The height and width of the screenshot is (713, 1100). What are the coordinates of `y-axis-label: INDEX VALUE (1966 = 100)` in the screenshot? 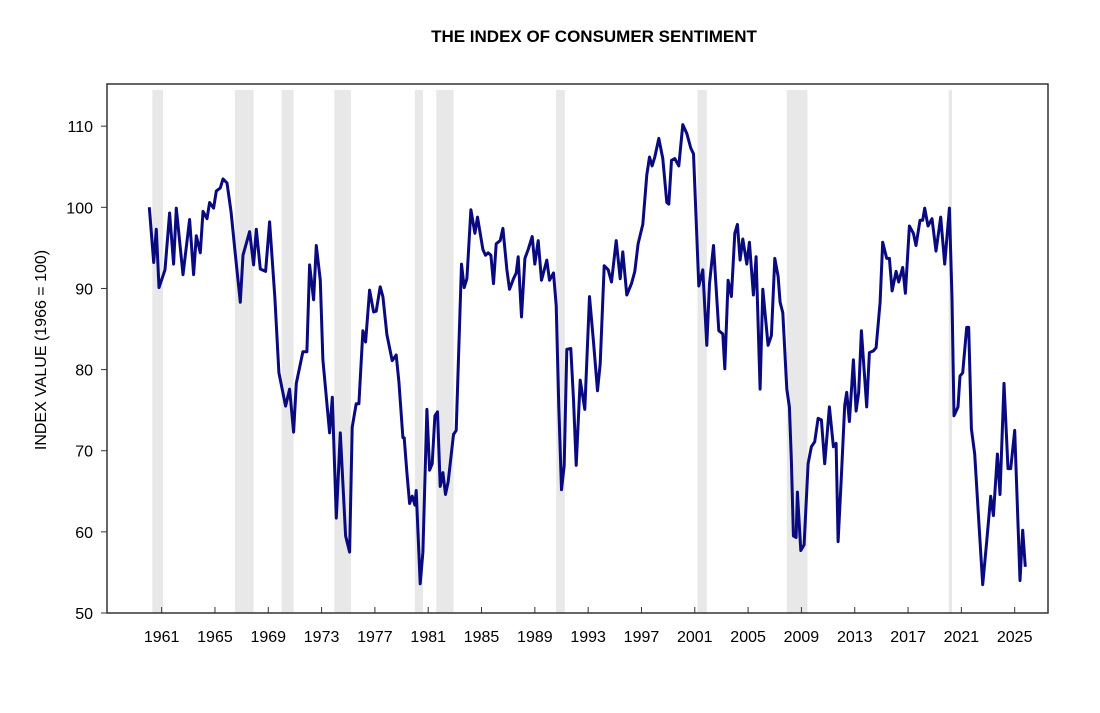 It's located at (41, 350).